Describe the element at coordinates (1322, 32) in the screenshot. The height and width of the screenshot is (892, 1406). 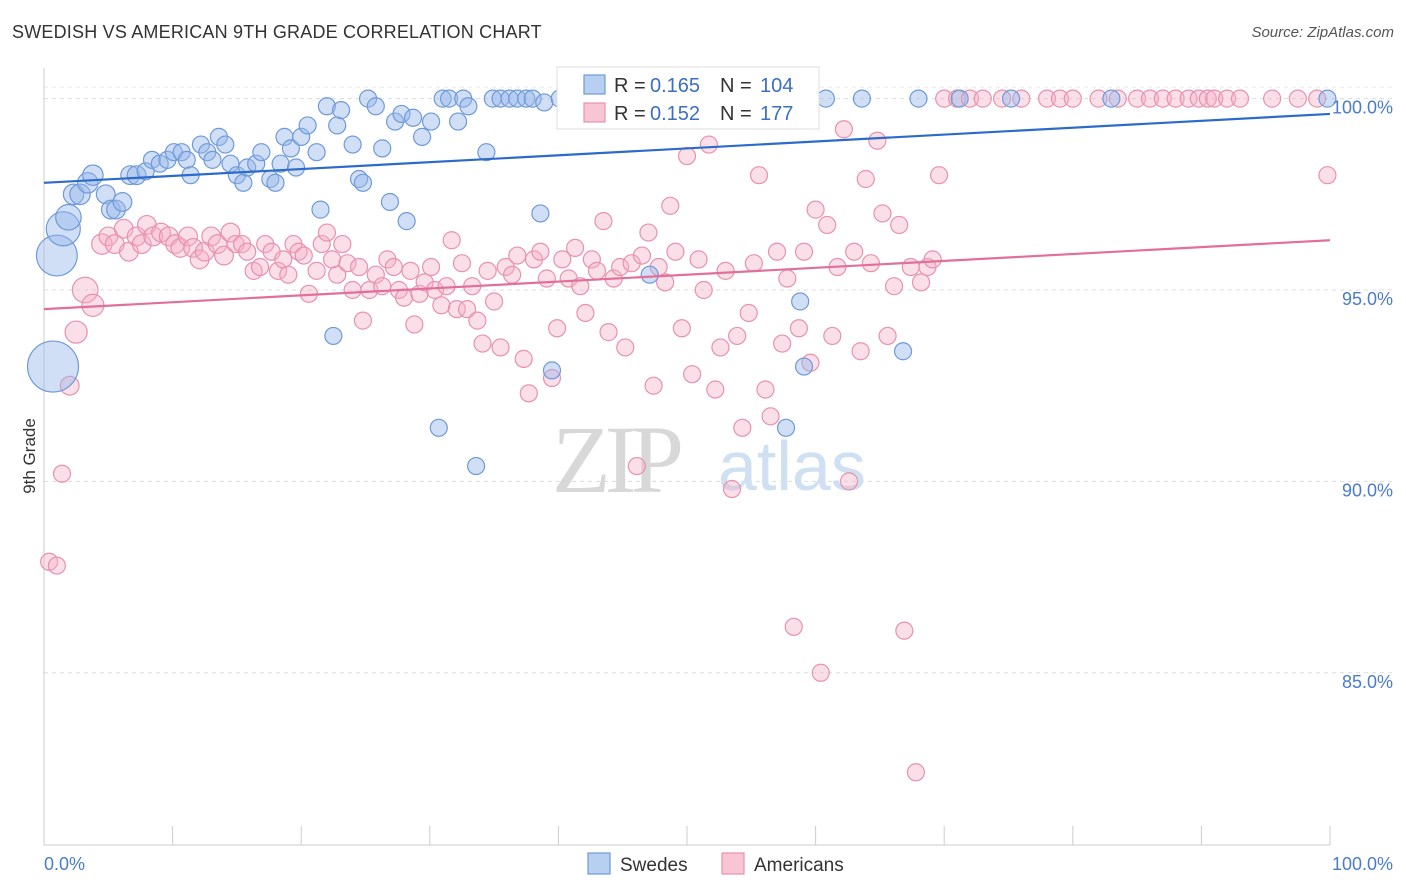
I see `source-note: Source: ZipAtlas.com` at that location.